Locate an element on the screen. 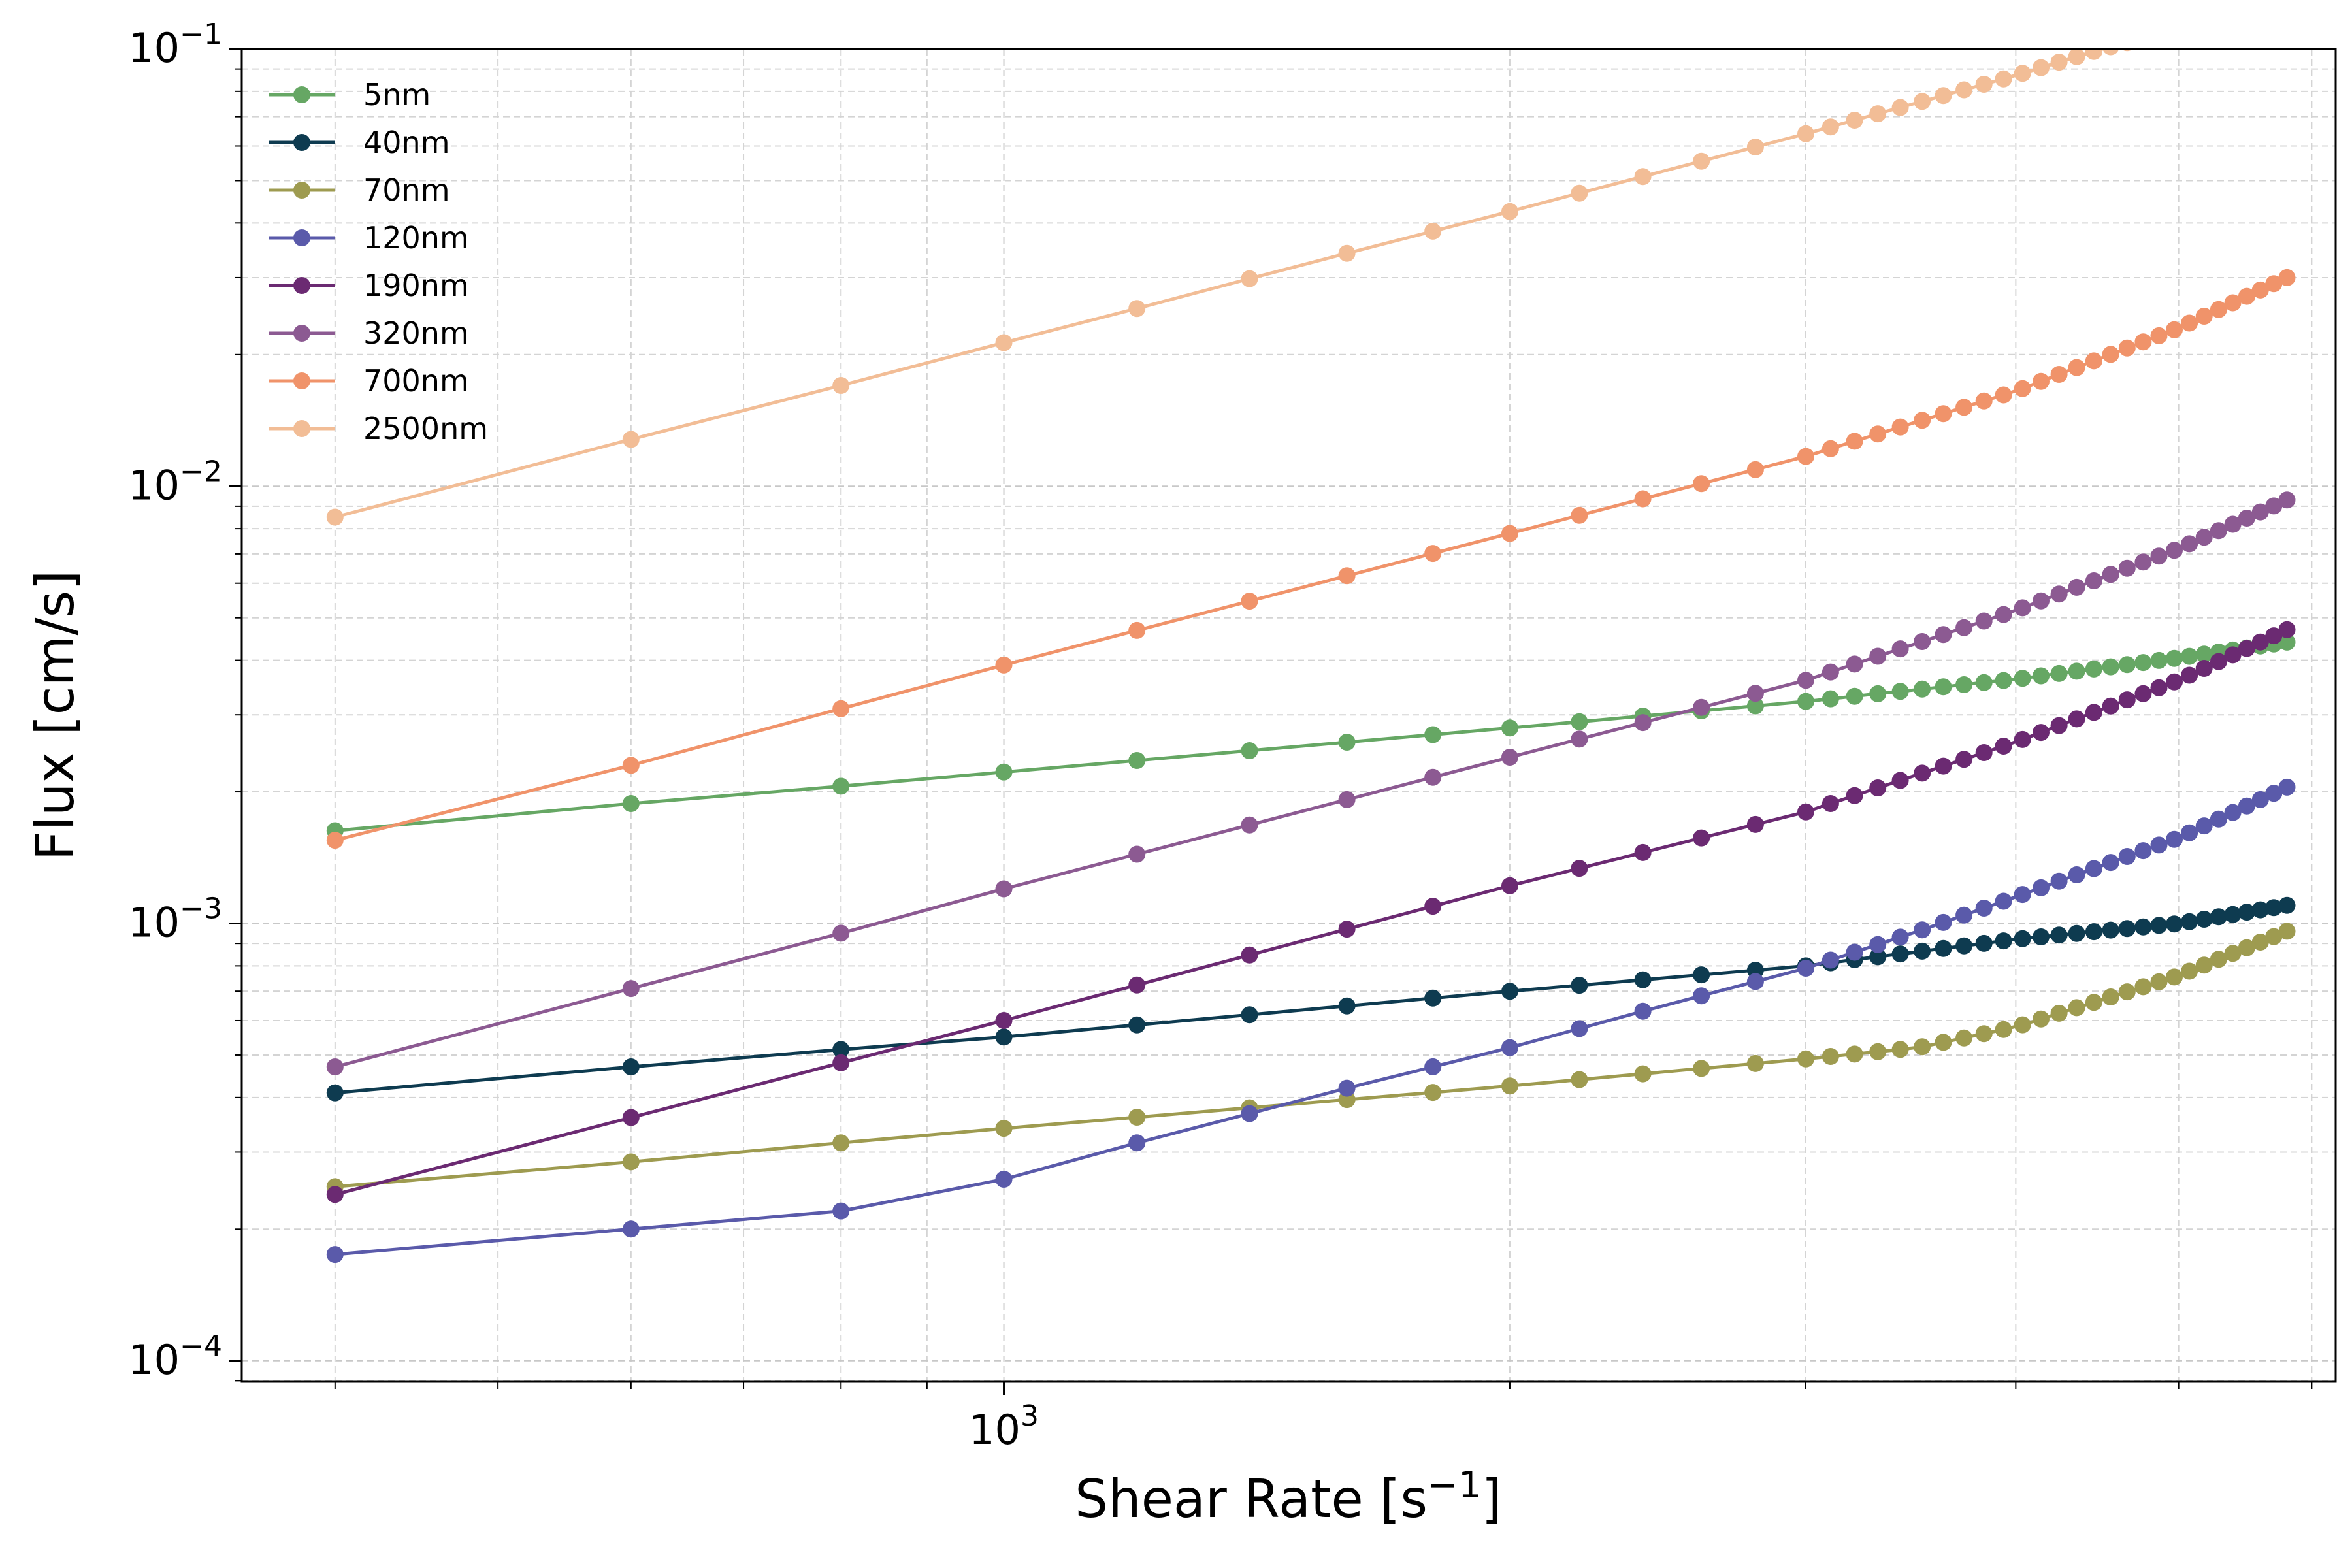 This screenshot has width=2352, height=1568. legend-item-320nm: 320nm is located at coordinates (369, 333).